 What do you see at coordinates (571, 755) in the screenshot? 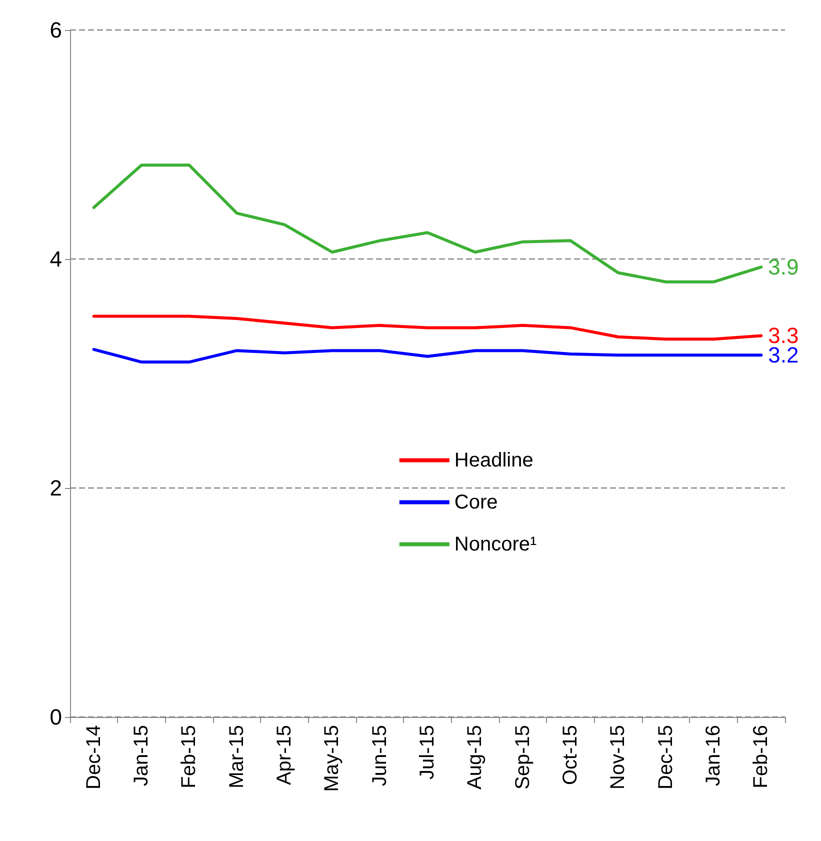
I see `x-tick-label: Oct-15` at bounding box center [571, 755].